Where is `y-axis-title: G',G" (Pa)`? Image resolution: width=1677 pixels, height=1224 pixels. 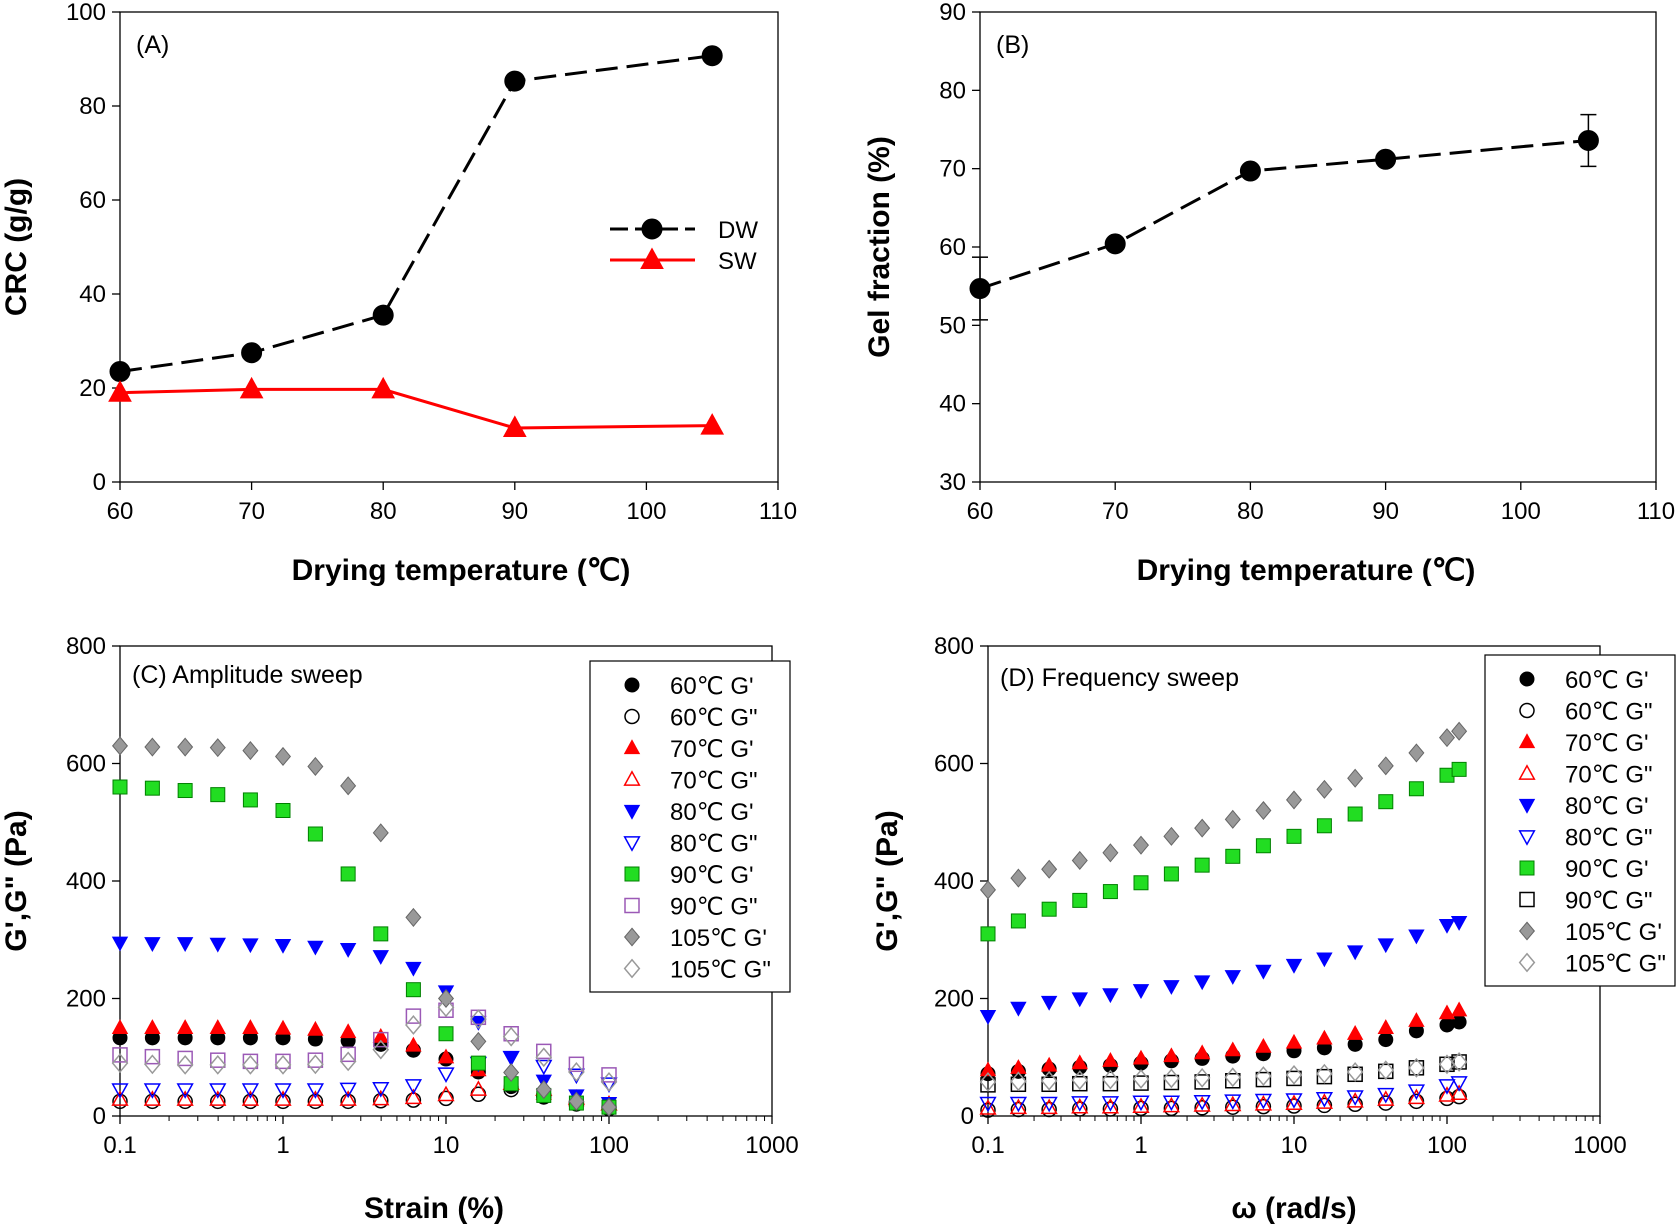 y-axis-title: G',G" (Pa) is located at coordinates (887, 880).